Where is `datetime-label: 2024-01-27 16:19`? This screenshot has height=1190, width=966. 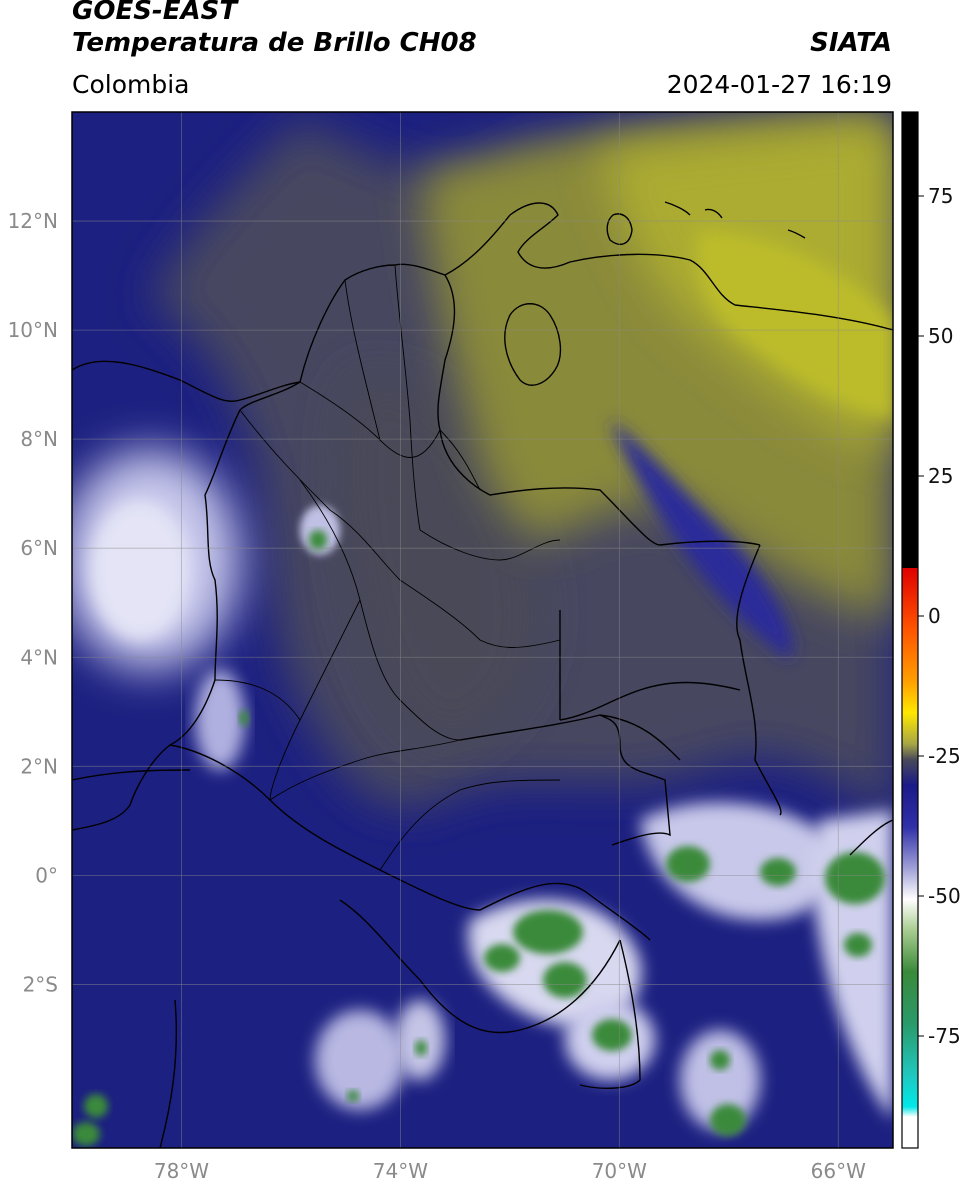
datetime-label: 2024-01-27 16:19 is located at coordinates (779, 84).